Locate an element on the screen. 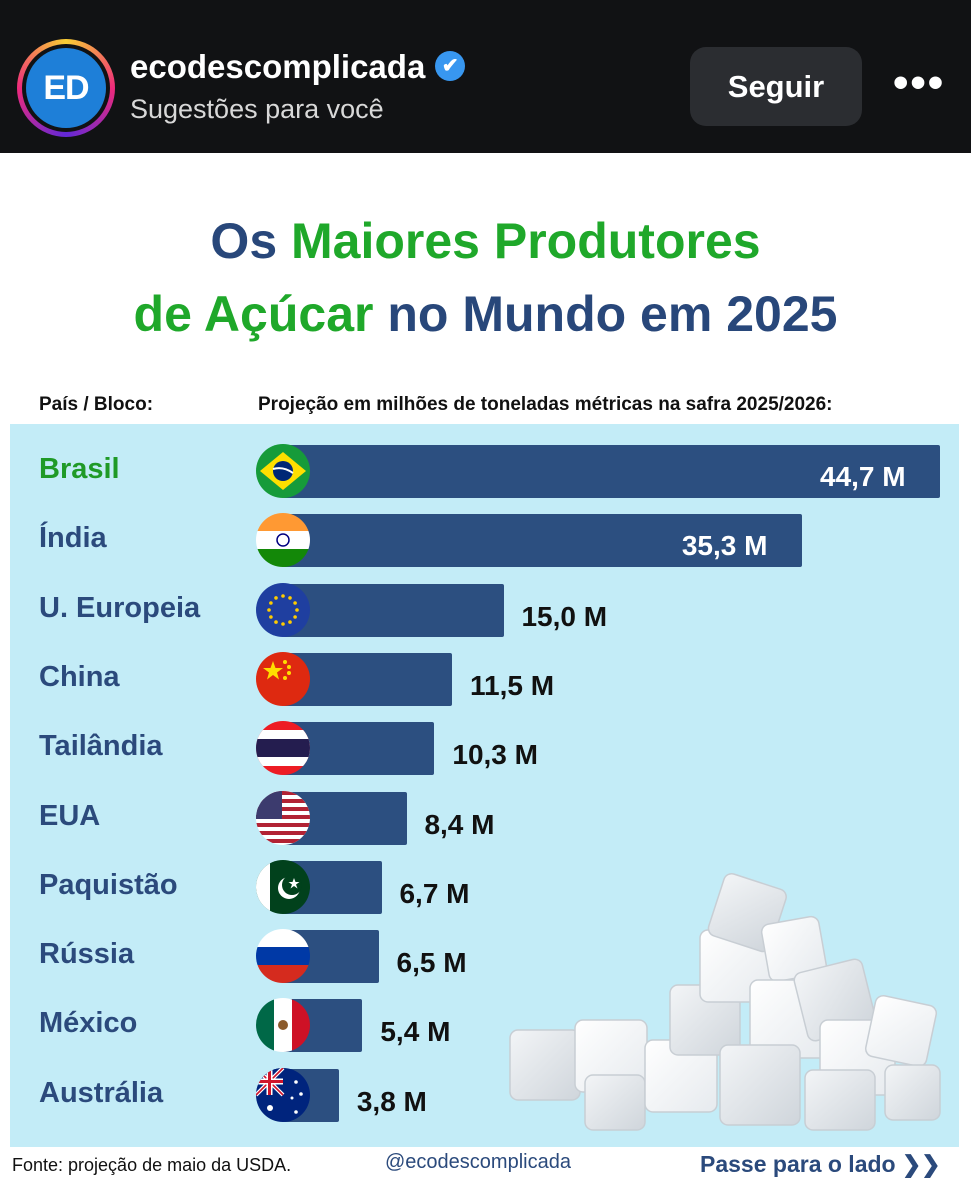  category-label: México is located at coordinates (88, 1023).